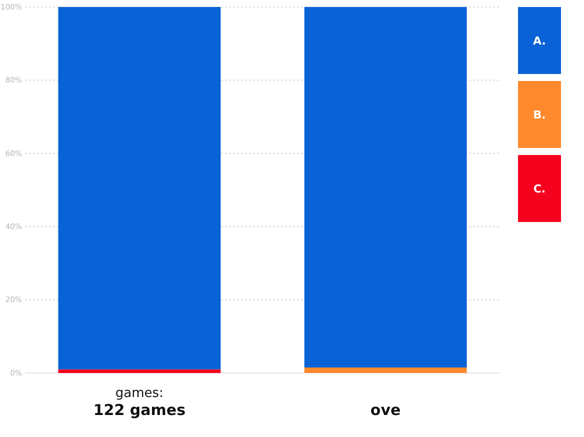 This screenshot has height=437, width=584. I want to click on text: A., so click(539, 41).